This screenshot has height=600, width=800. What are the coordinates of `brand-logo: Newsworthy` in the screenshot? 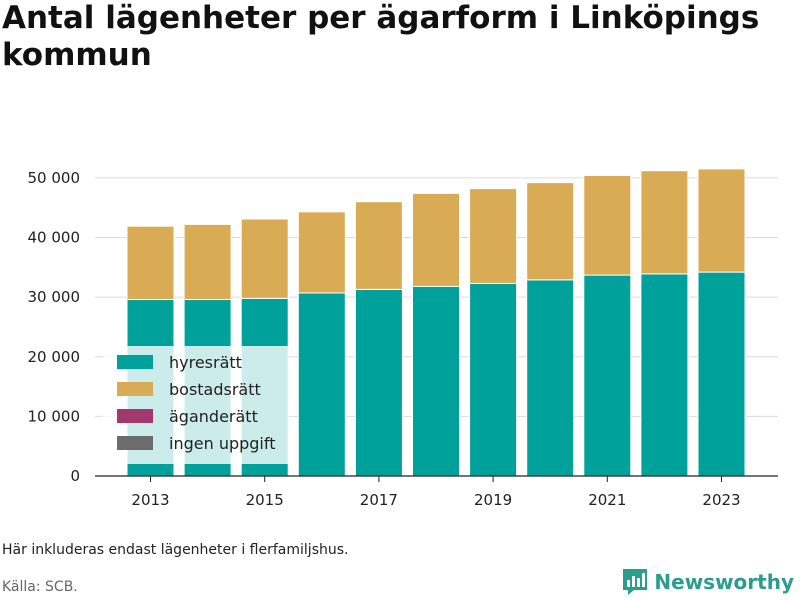 It's located at (708, 582).